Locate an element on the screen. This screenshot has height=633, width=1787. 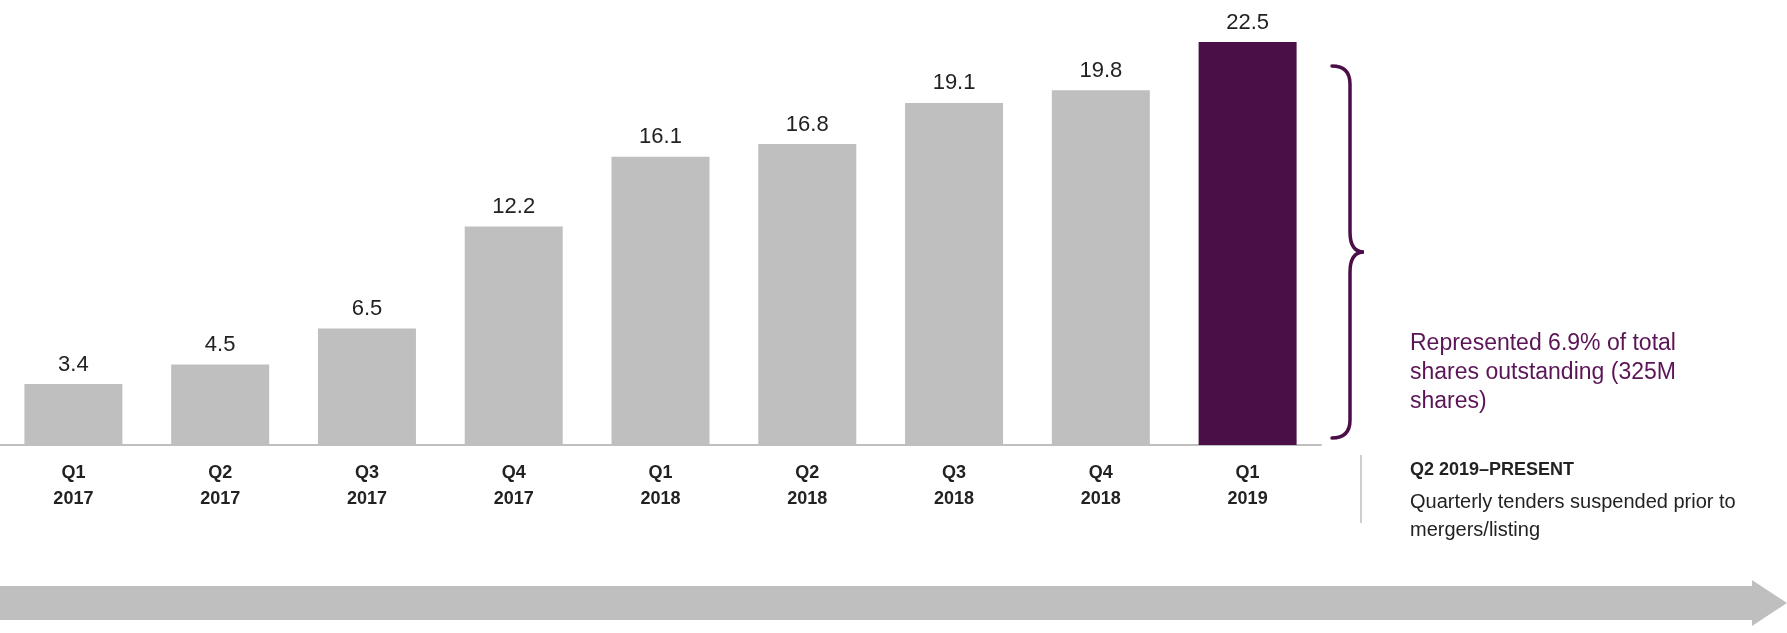
x-tick-label: Q1 2019 is located at coordinates (1247, 485).